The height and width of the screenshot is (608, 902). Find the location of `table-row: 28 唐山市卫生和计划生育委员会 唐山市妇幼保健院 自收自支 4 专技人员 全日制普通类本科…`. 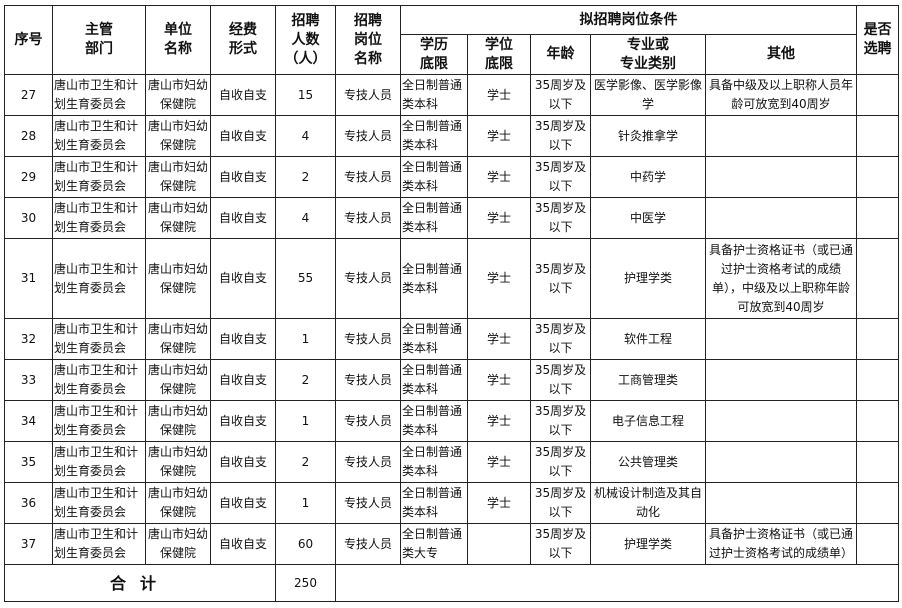

table-row: 28 唐山市卫生和计划生育委员会 唐山市妇幼保健院 自收自支 4 专技人员 全日制普通类本科… is located at coordinates (452, 136).